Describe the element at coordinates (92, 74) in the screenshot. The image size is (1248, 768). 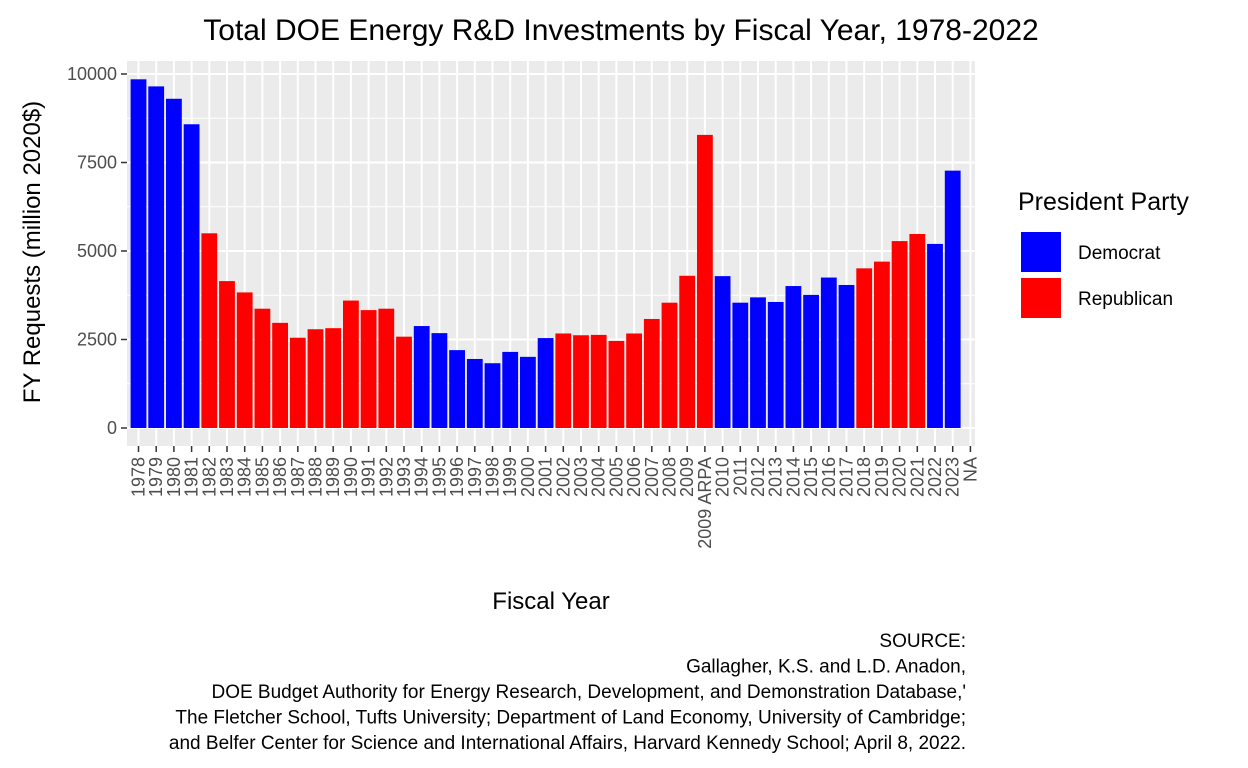
I see `y-tick-label: 10000` at that location.